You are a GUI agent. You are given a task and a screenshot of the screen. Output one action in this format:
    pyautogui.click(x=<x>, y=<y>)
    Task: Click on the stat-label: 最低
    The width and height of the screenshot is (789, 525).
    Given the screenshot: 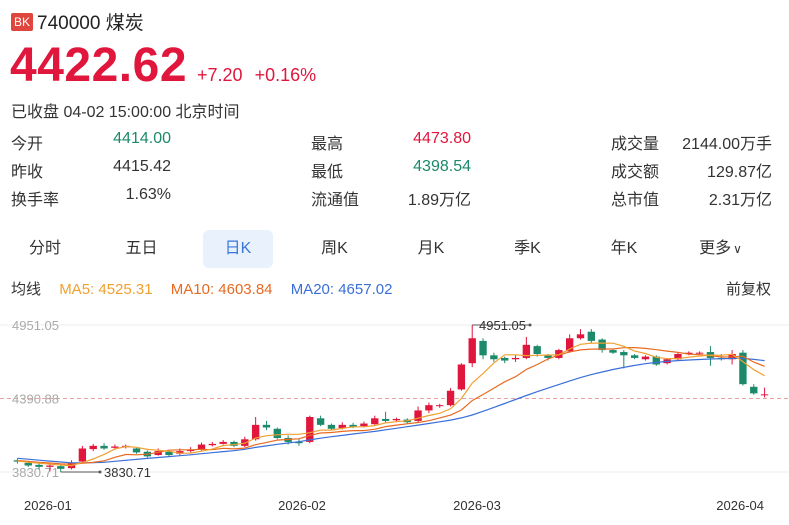 What is the action you would take?
    pyautogui.click(x=327, y=172)
    